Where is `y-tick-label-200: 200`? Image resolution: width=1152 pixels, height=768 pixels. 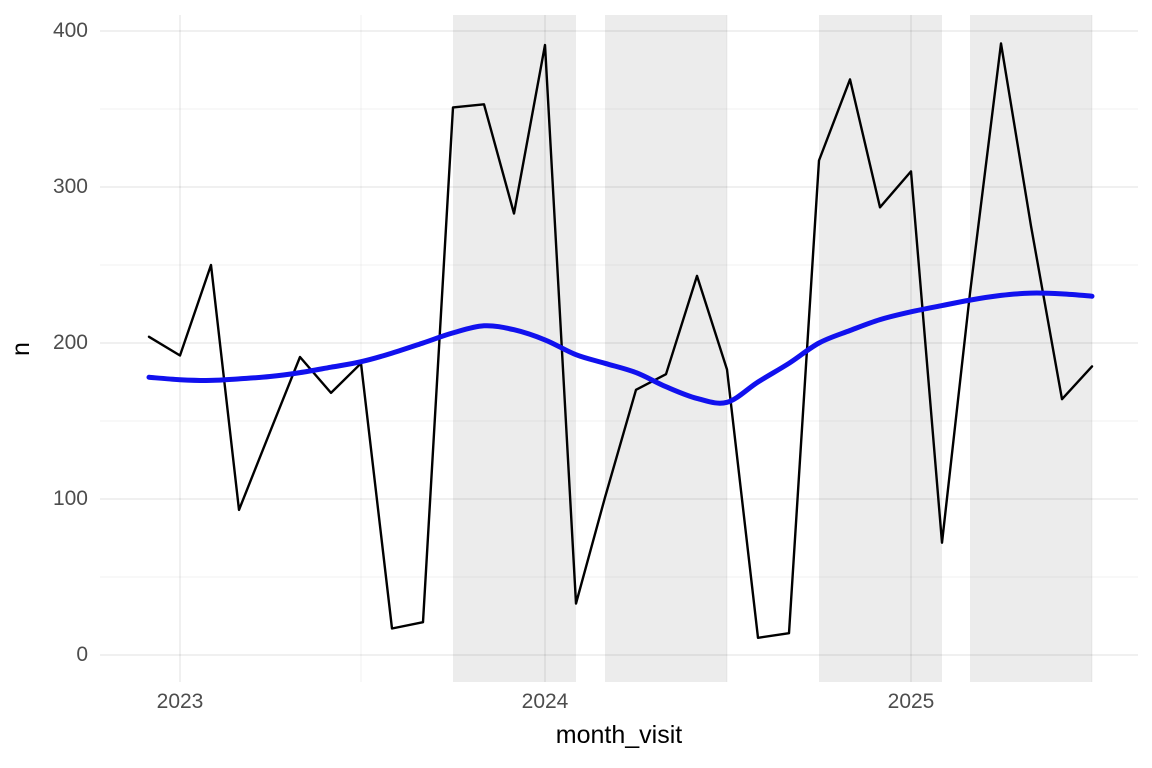 y-tick-label-200: 200 is located at coordinates (70, 342).